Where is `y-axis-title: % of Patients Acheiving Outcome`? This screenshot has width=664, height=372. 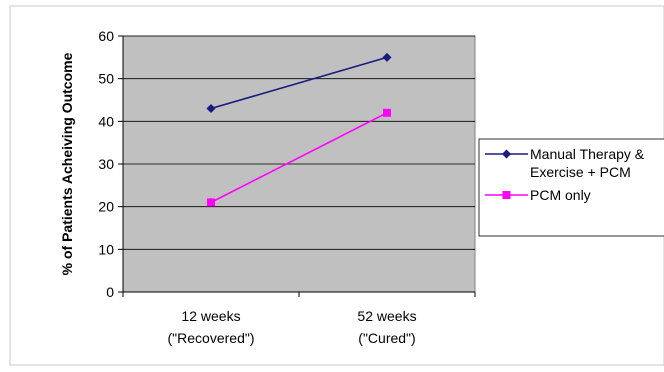 y-axis-title: % of Patients Acheiving Outcome is located at coordinates (67, 163).